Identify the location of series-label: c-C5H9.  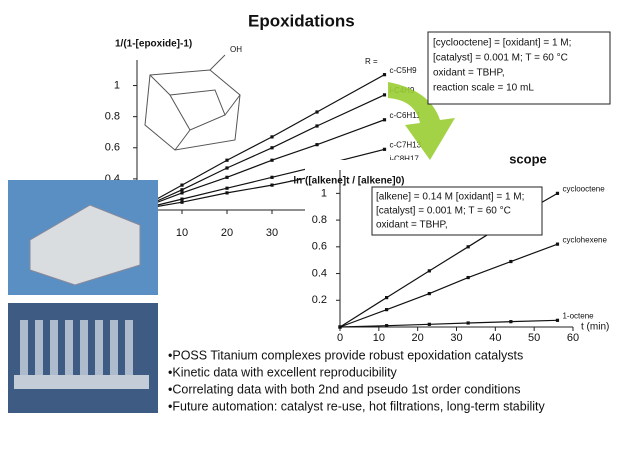
(404, 70).